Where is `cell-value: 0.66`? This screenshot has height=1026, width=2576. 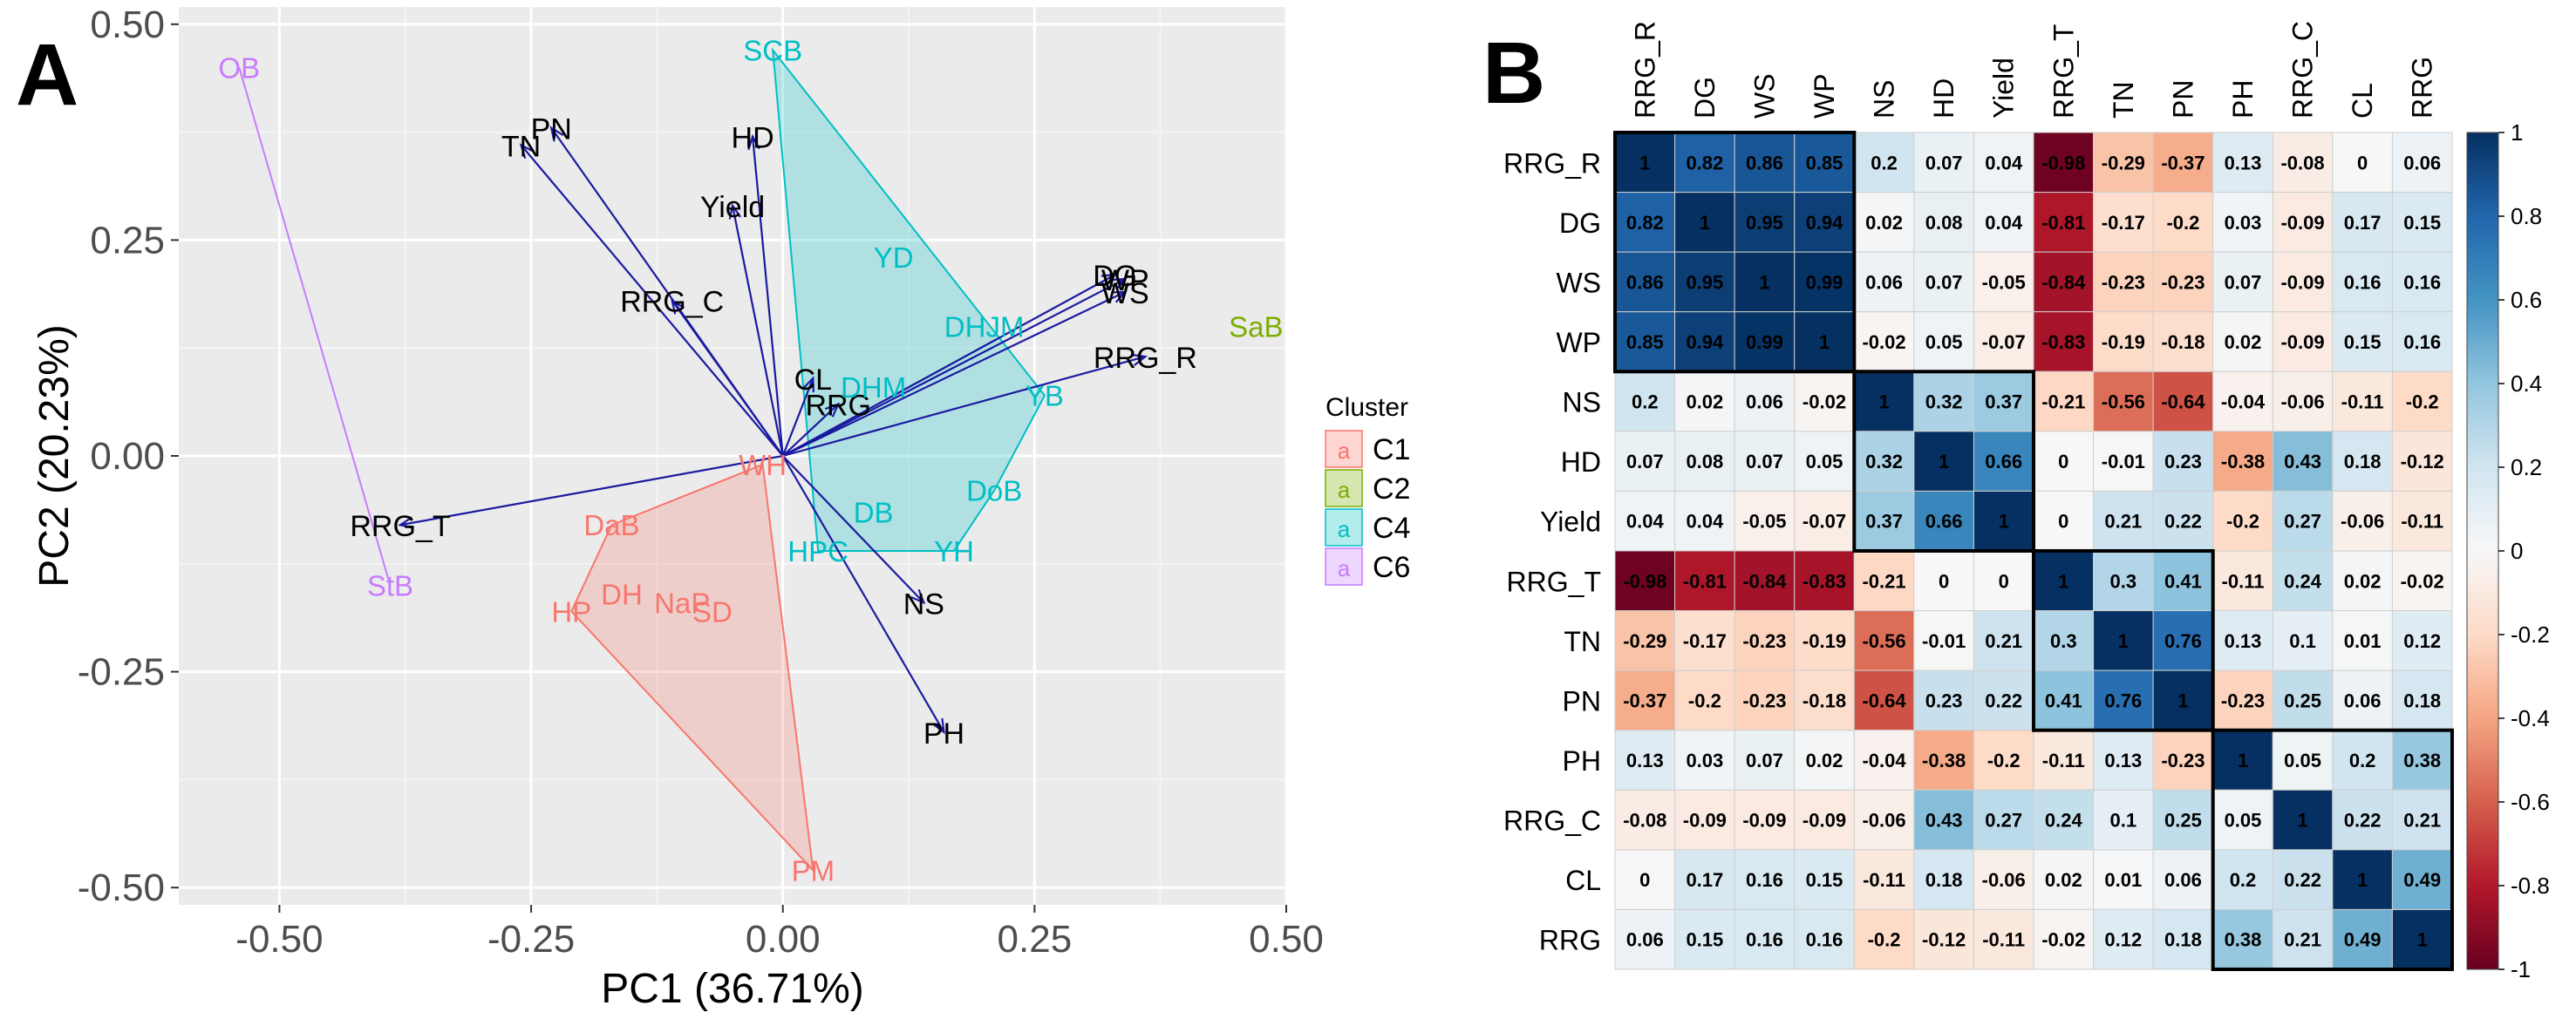
cell-value: 0.66 is located at coordinates (1944, 522).